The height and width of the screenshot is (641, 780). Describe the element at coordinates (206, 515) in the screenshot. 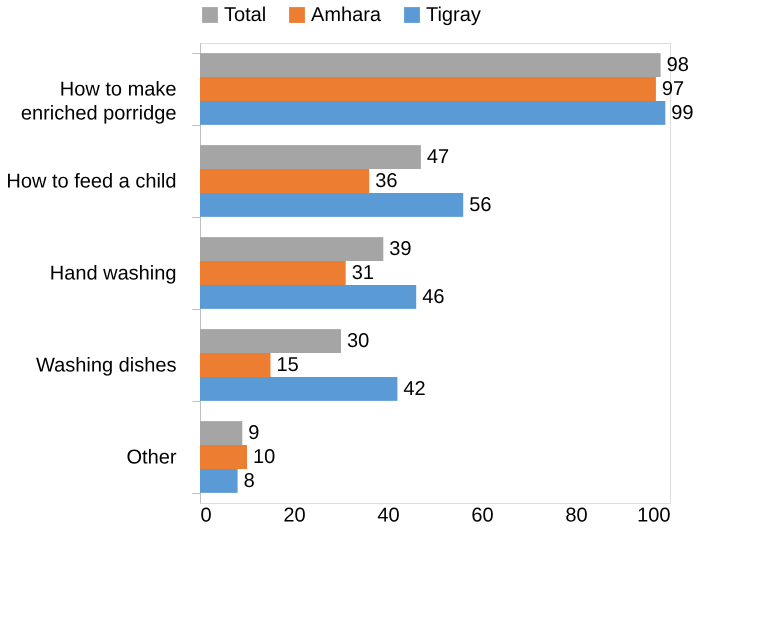

I see `x-tick-label: 0` at that location.